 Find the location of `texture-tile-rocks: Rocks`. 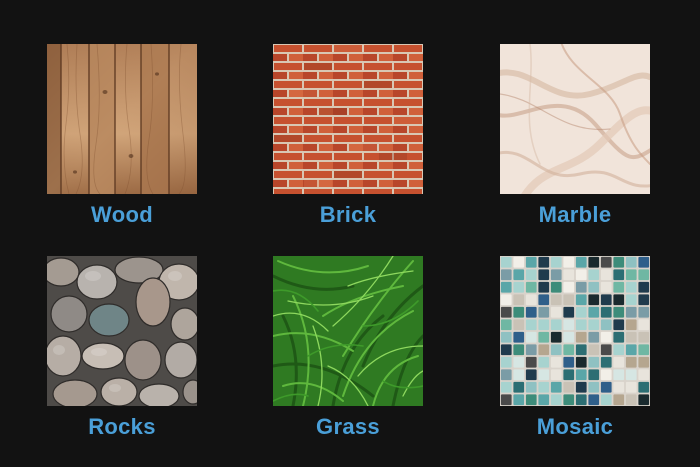

texture-tile-rocks: Rocks is located at coordinates (122, 348).